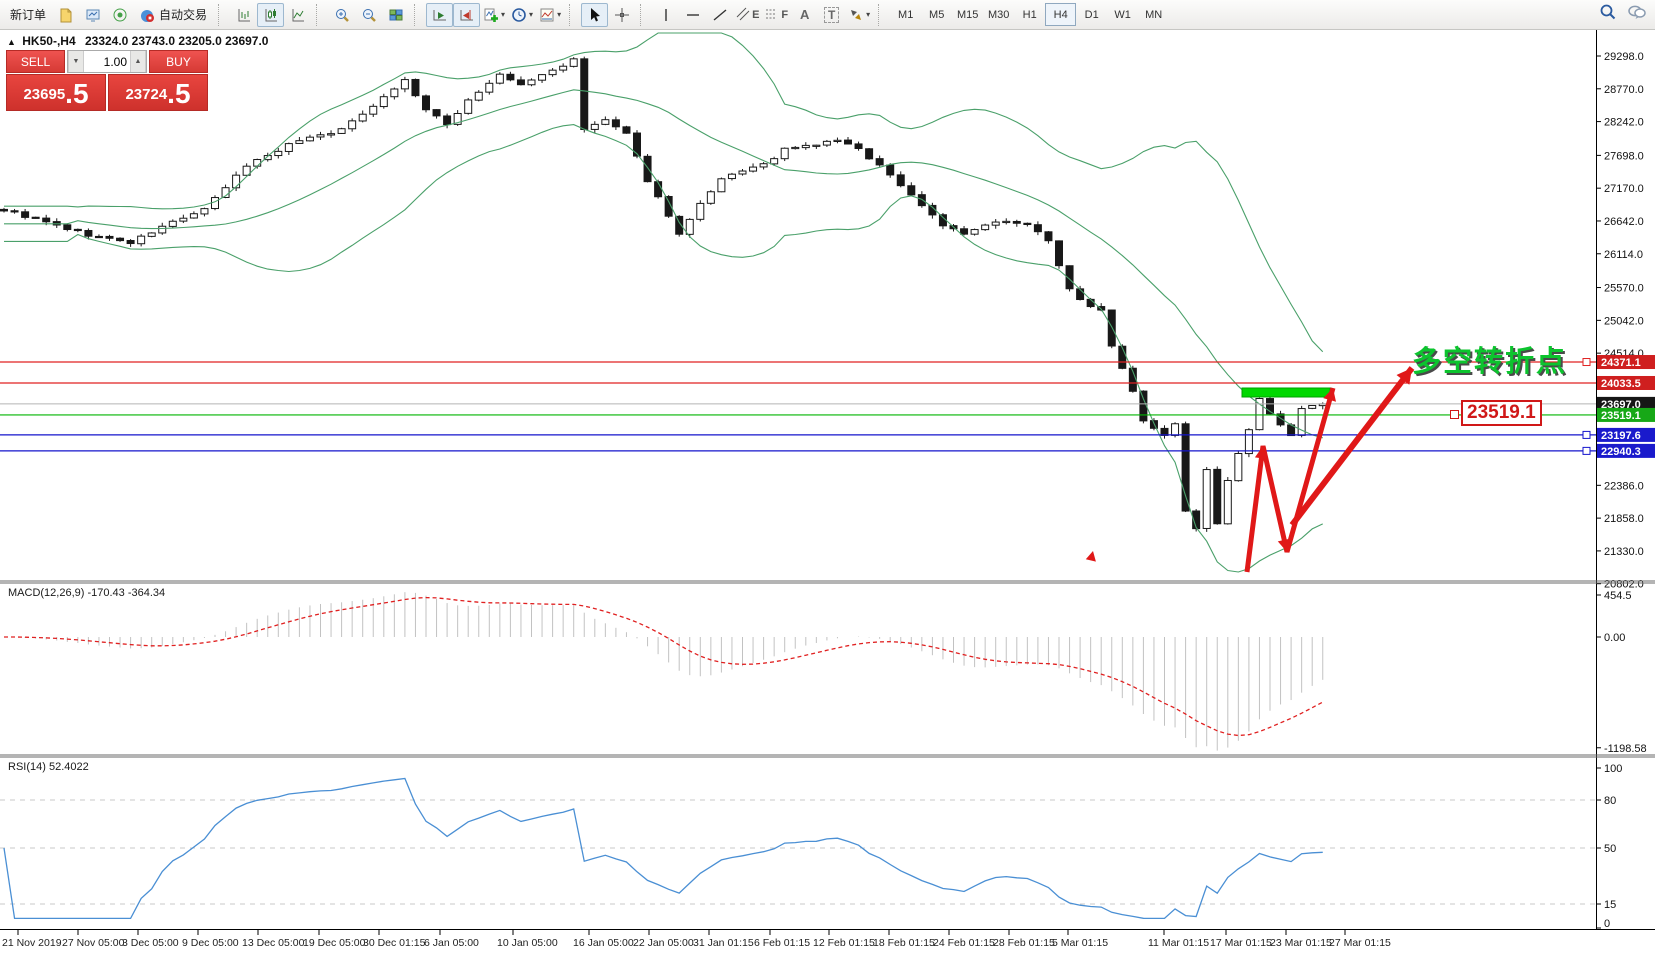 The height and width of the screenshot is (954, 1655). I want to click on volume-field: ▼ ▲, so click(107, 61).